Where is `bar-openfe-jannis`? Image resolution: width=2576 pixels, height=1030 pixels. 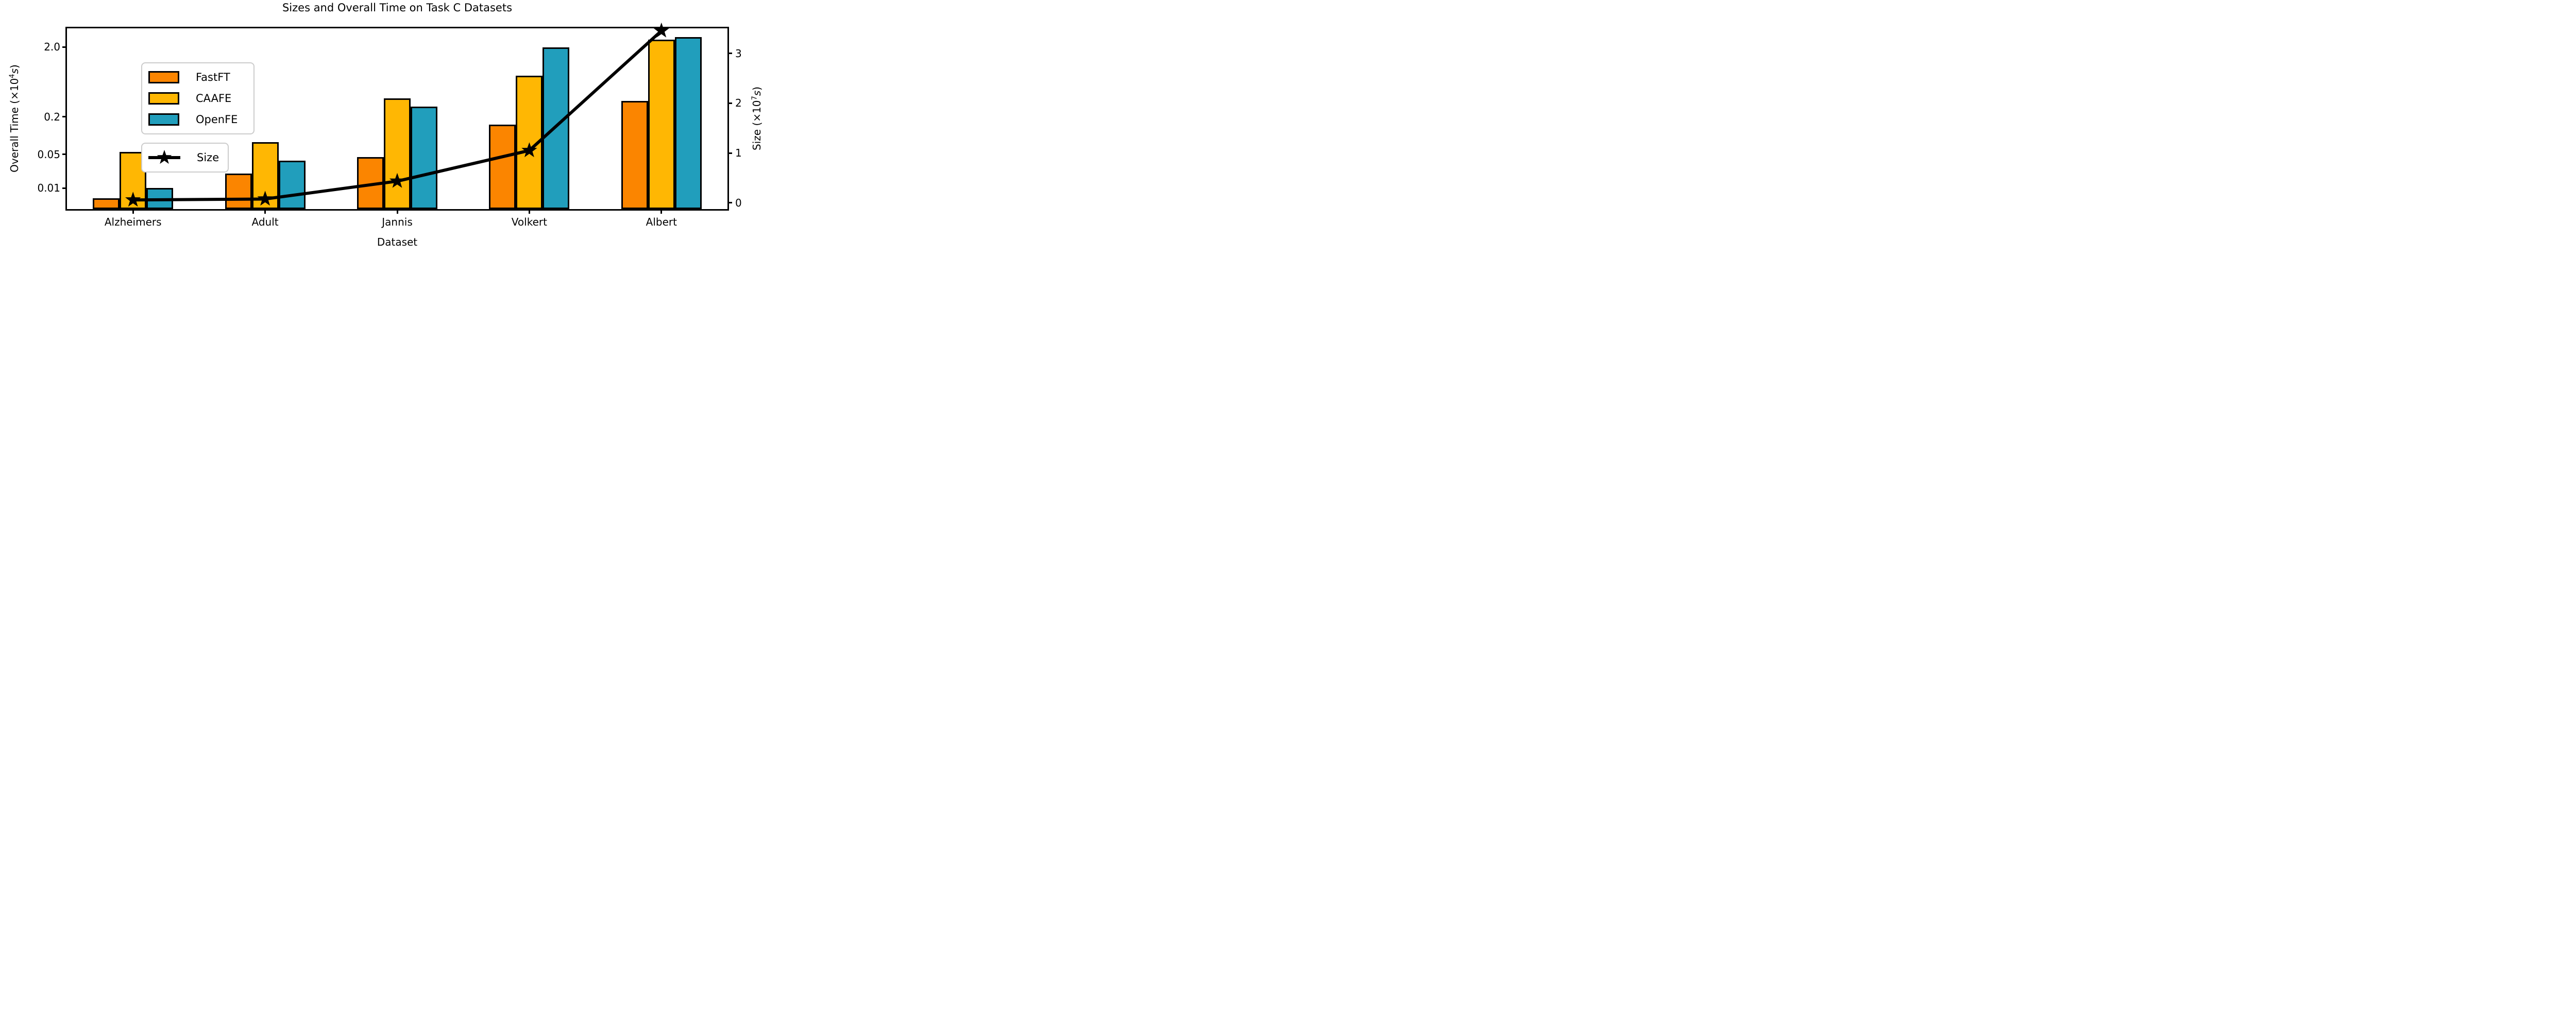 bar-openfe-jannis is located at coordinates (424, 158).